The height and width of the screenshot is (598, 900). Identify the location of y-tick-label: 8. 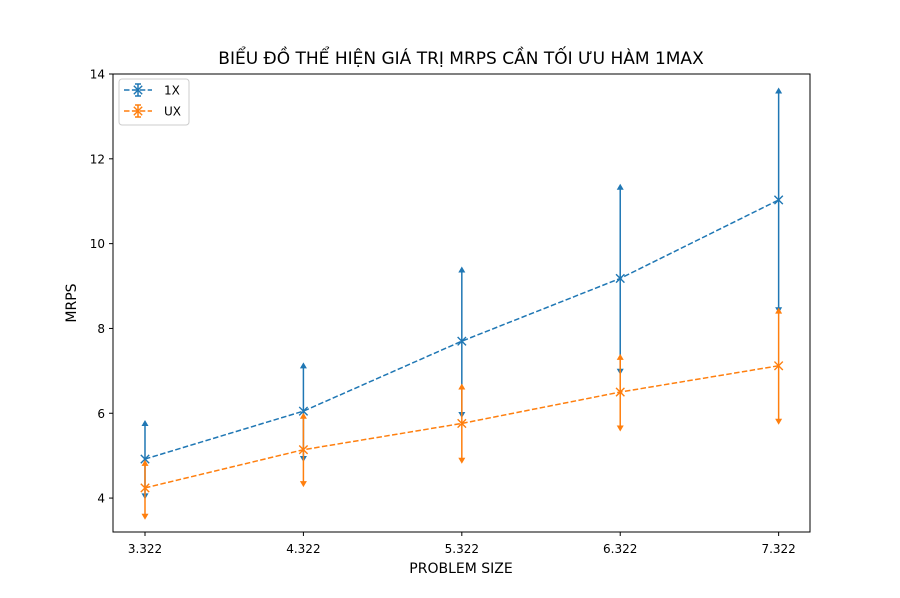
(101, 329).